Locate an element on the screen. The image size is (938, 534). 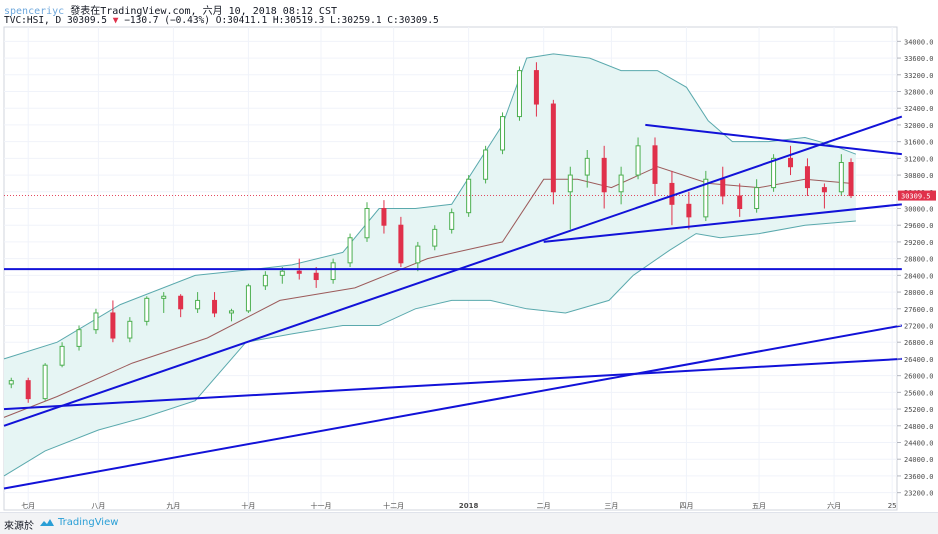
time-tick-label: 六月 is located at coordinates (834, 505).